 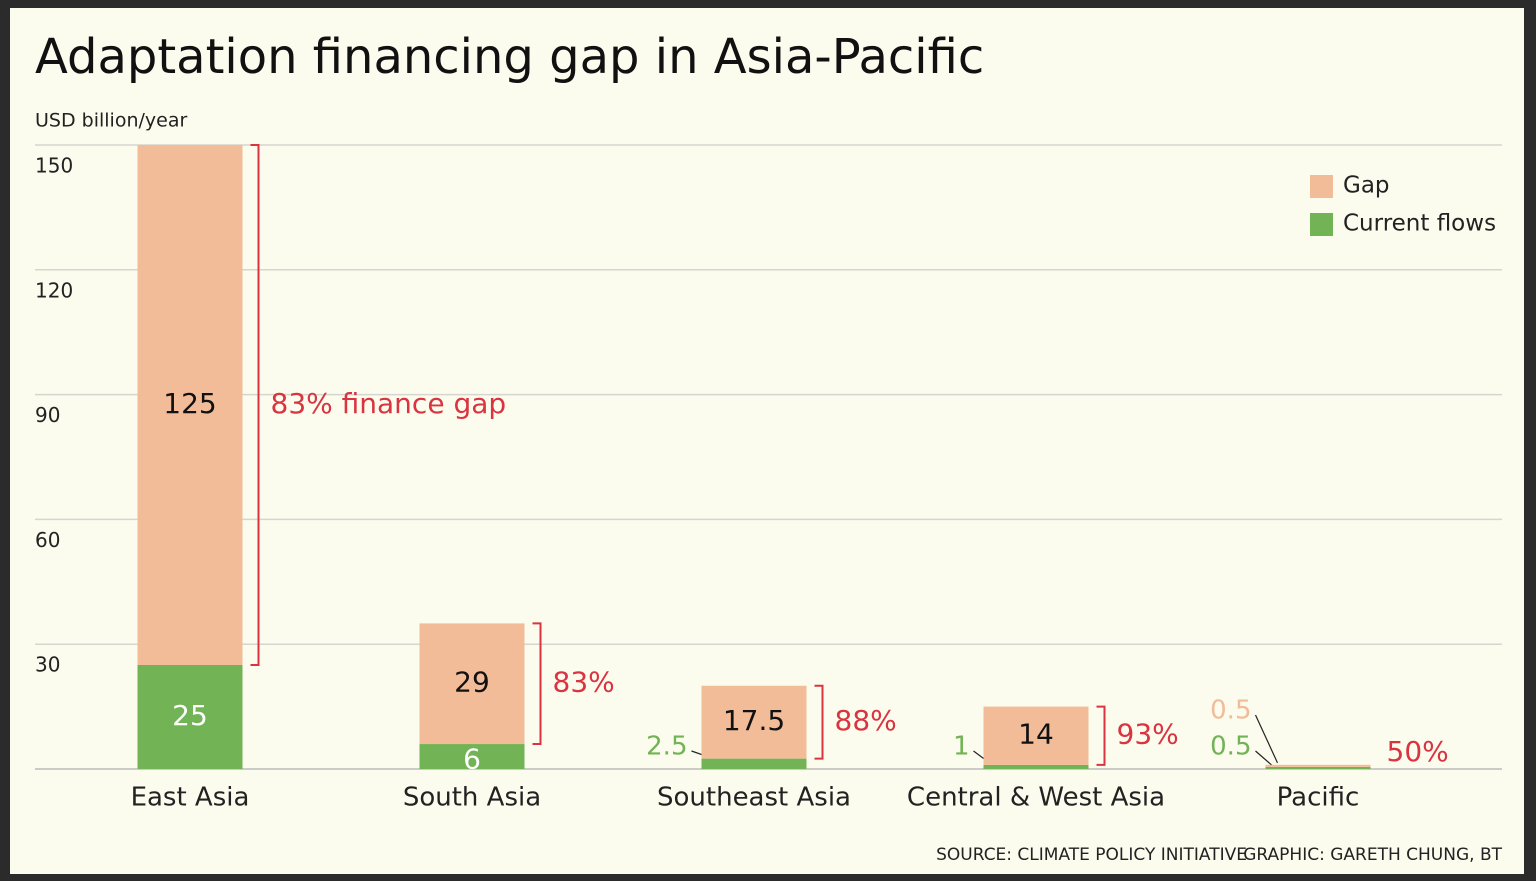 What do you see at coordinates (584, 682) in the screenshot?
I see `annotation: 83%` at bounding box center [584, 682].